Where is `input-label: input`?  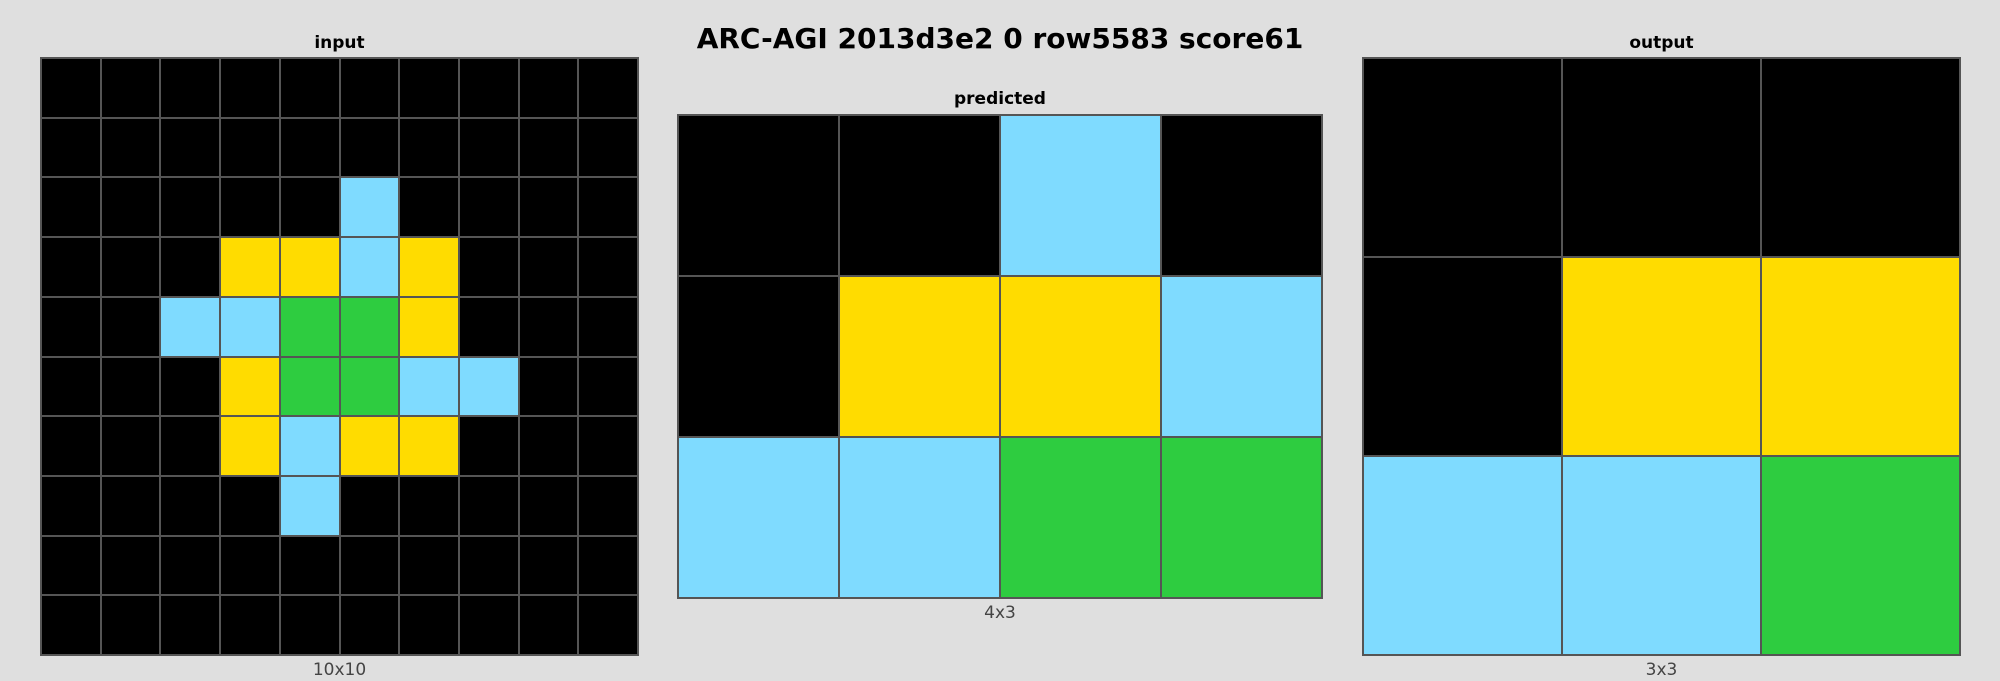 input-label: input is located at coordinates (339, 43).